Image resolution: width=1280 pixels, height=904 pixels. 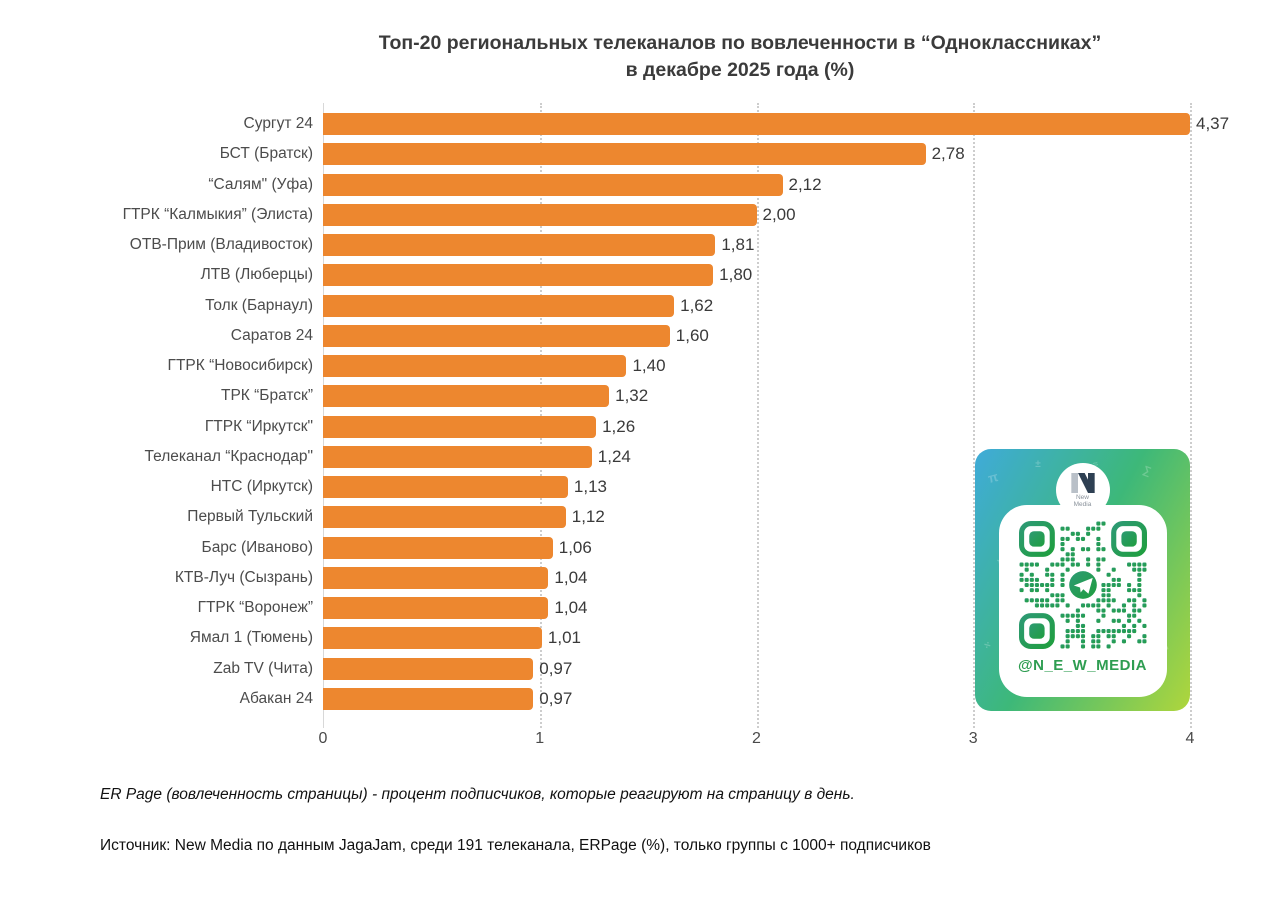 What do you see at coordinates (276, 698) in the screenshot?
I see `category-label: Абакан 24` at bounding box center [276, 698].